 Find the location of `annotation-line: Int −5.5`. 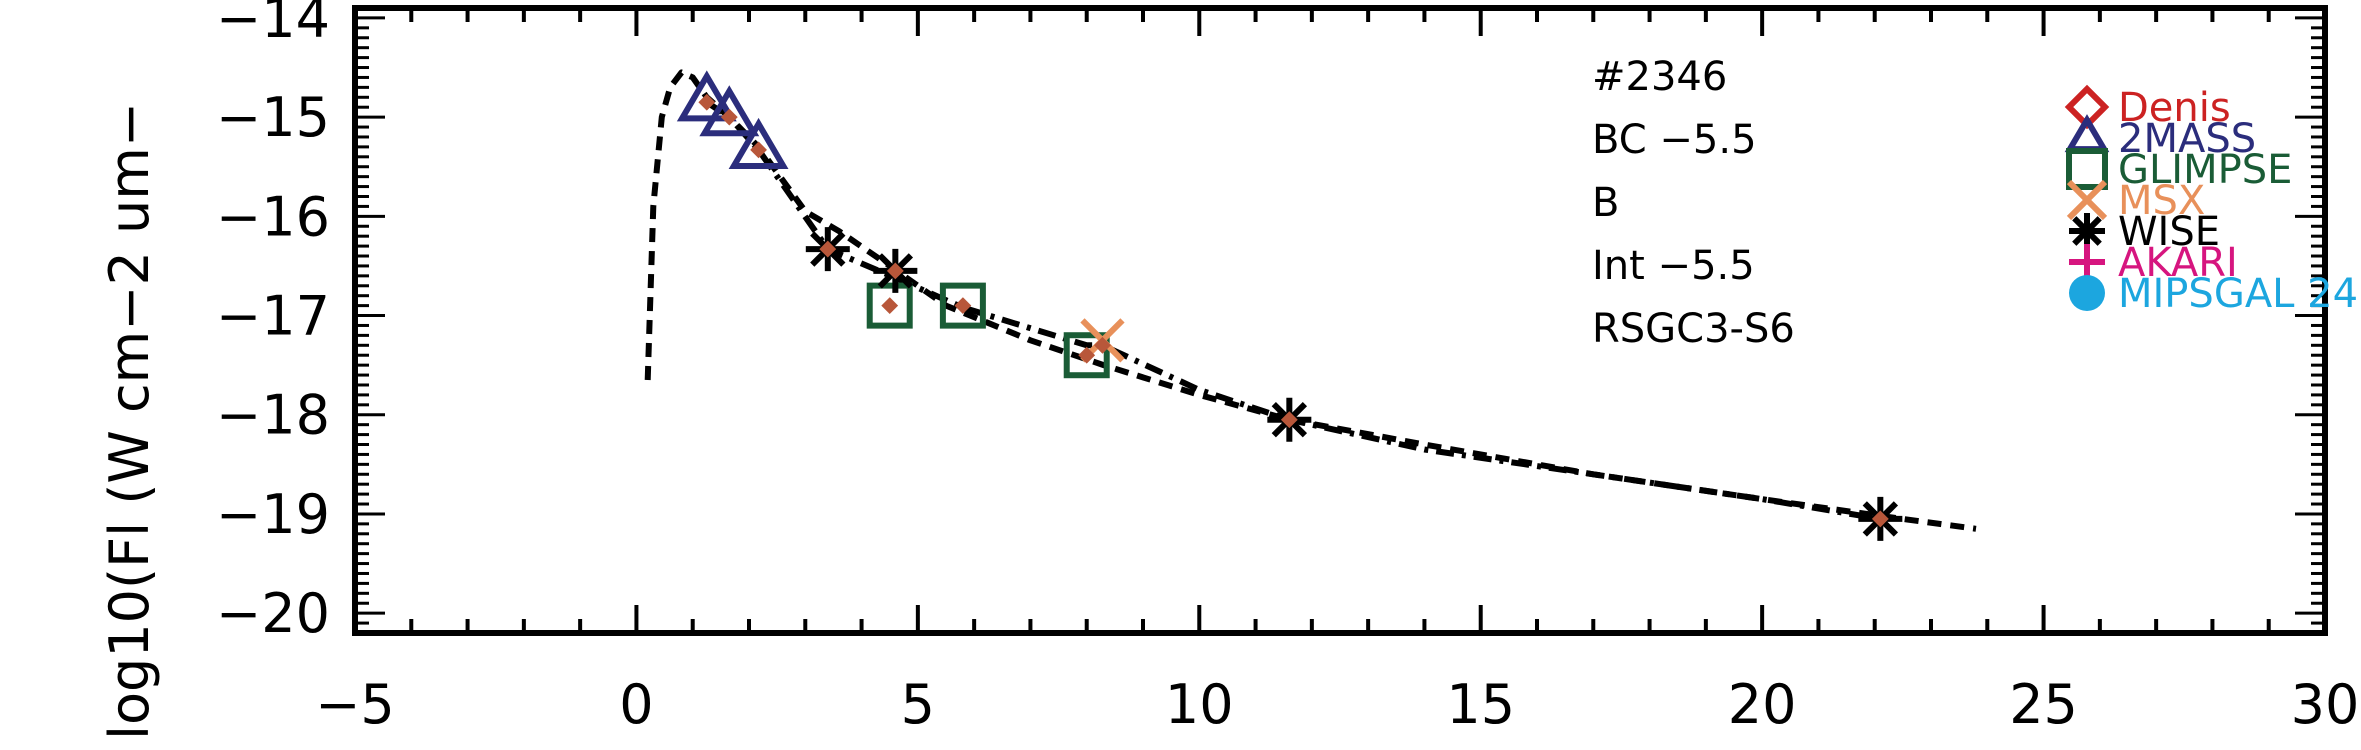

annotation-line: Int −5.5 is located at coordinates (1673, 266).